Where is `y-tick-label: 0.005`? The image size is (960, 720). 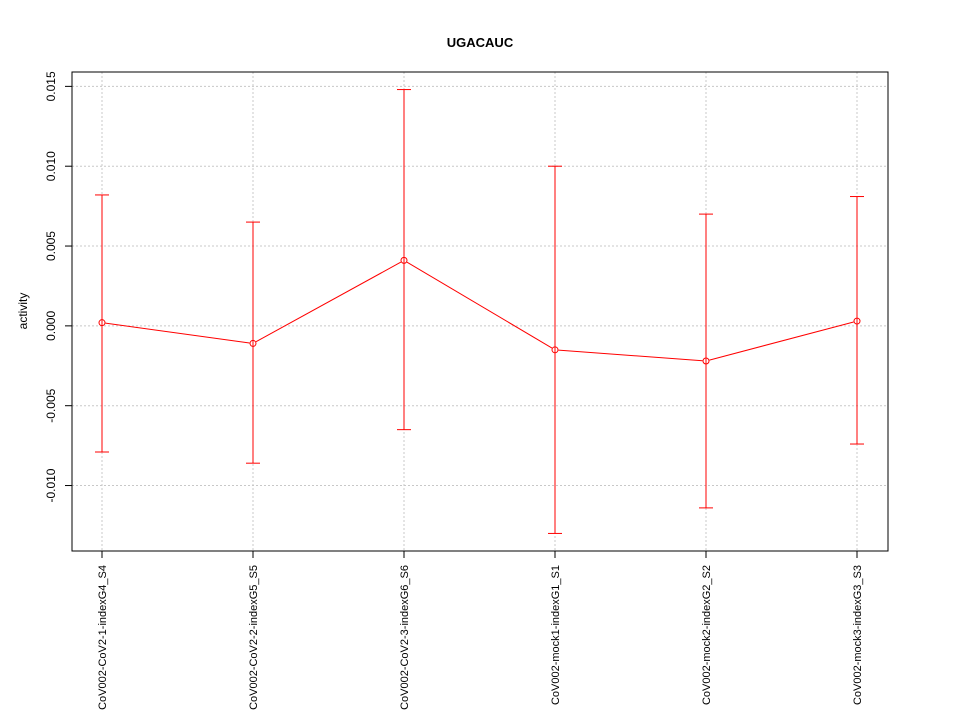 y-tick-label: 0.005 is located at coordinates (51, 246).